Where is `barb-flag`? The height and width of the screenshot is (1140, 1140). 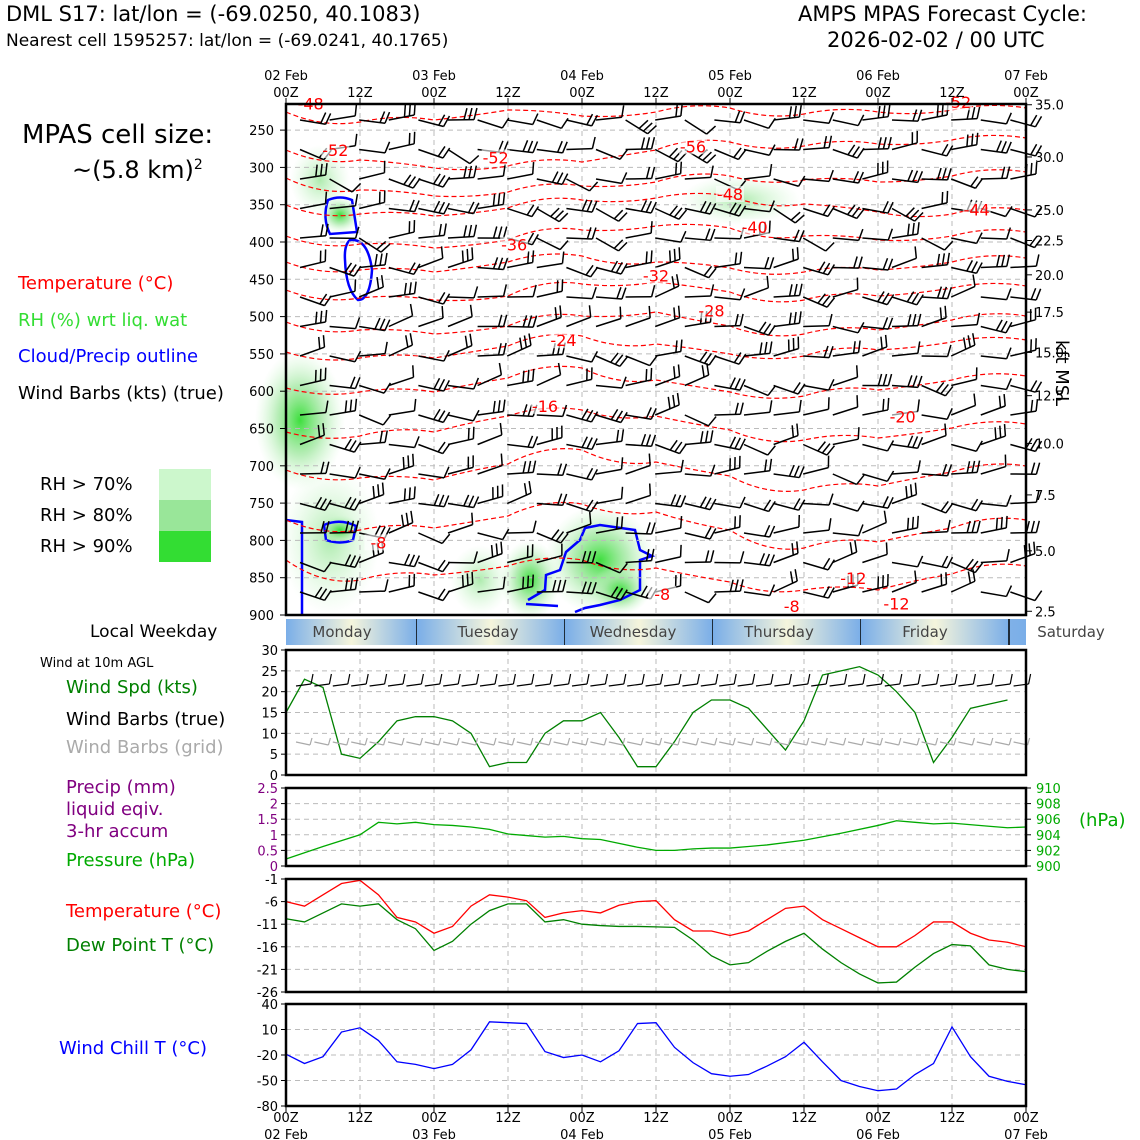
barb-flag is located at coordinates (513, 741).